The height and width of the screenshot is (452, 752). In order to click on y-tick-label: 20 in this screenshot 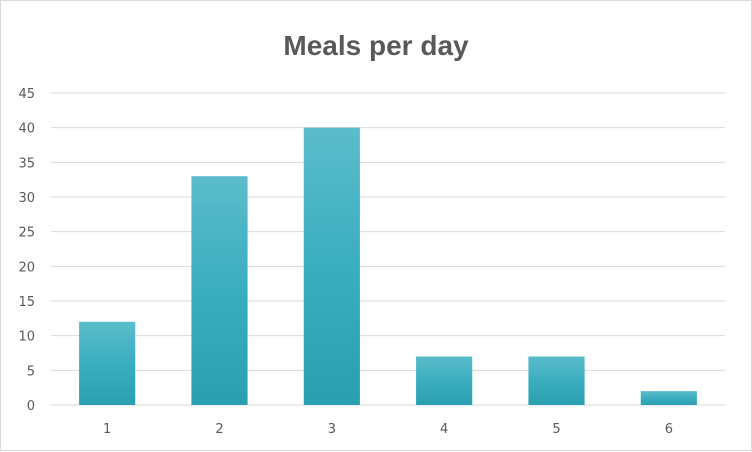, I will do `click(26, 267)`.